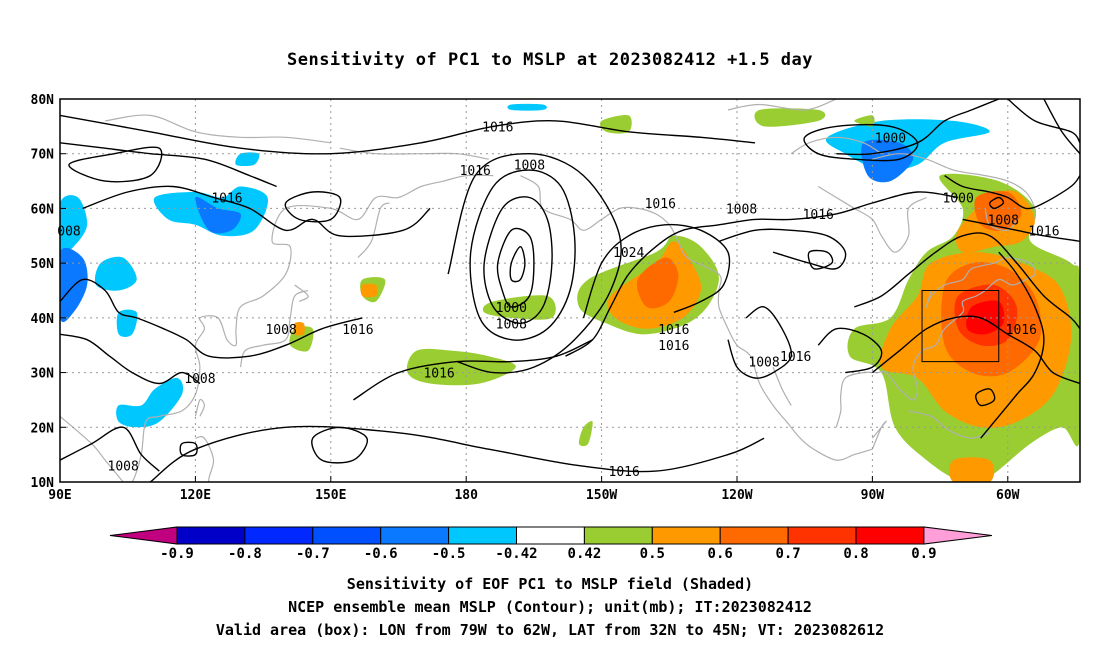  I want to click on colorbar-label: 0.5, so click(652, 554).